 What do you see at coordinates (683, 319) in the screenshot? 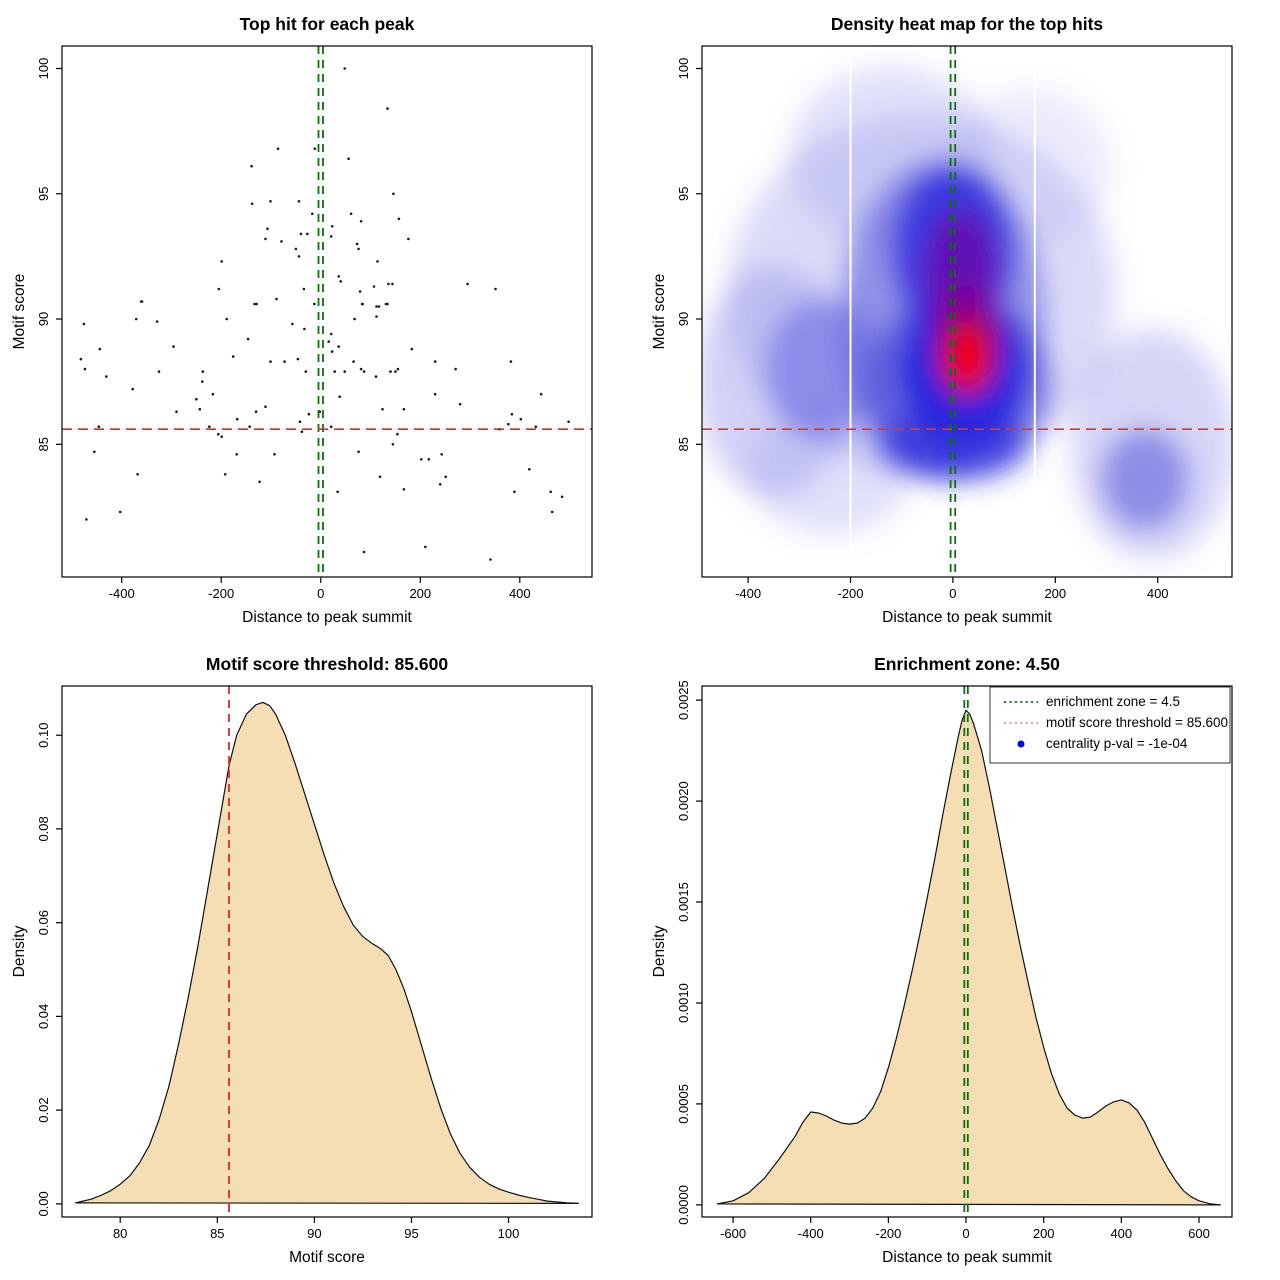
I see `y-tick-label: 90` at bounding box center [683, 319].